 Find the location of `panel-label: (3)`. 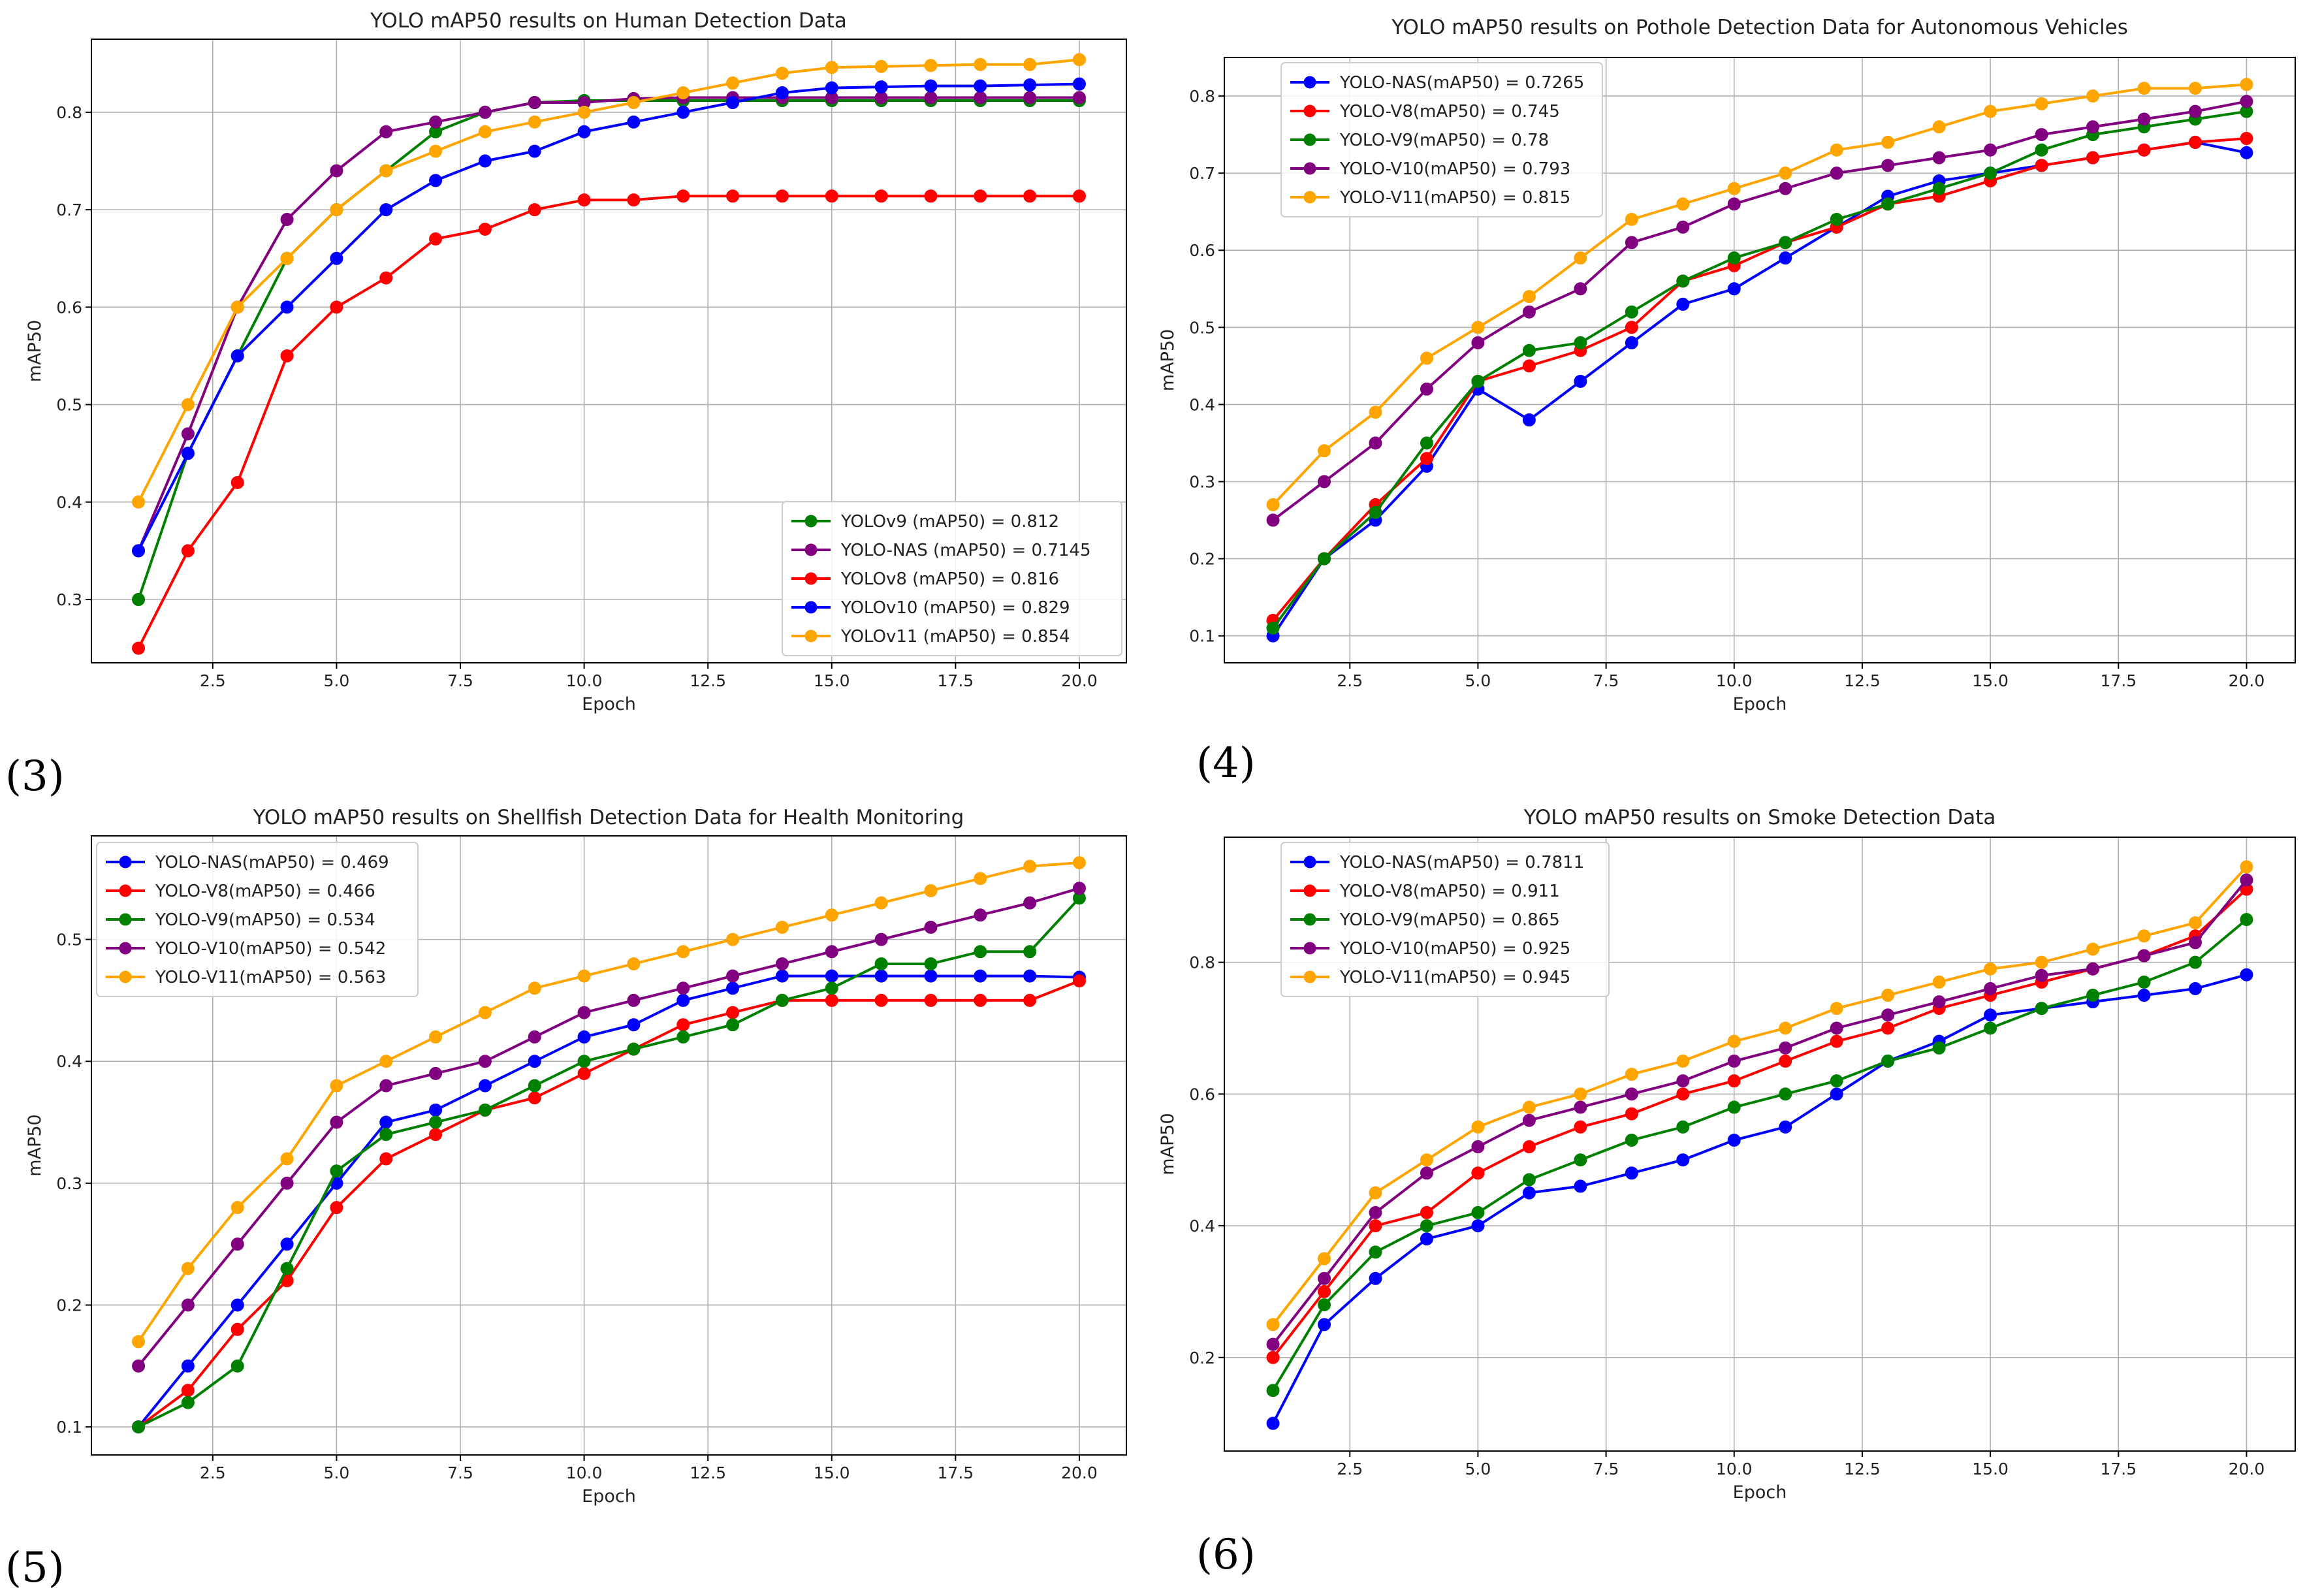

panel-label: (3) is located at coordinates (35, 776).